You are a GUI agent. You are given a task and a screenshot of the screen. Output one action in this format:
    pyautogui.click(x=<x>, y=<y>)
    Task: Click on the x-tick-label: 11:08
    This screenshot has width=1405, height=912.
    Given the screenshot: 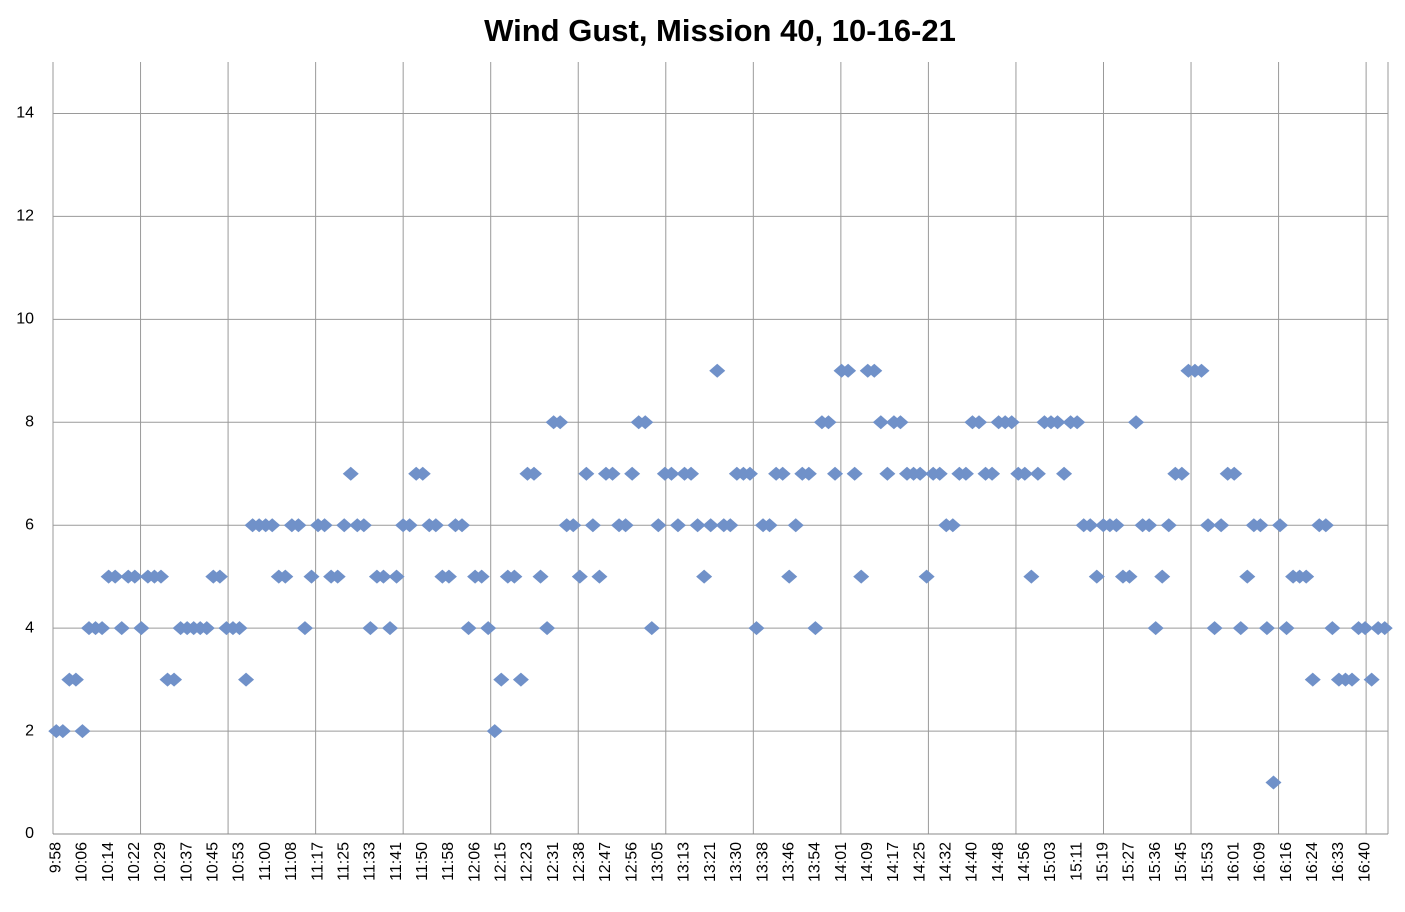 What is the action you would take?
    pyautogui.click(x=291, y=861)
    